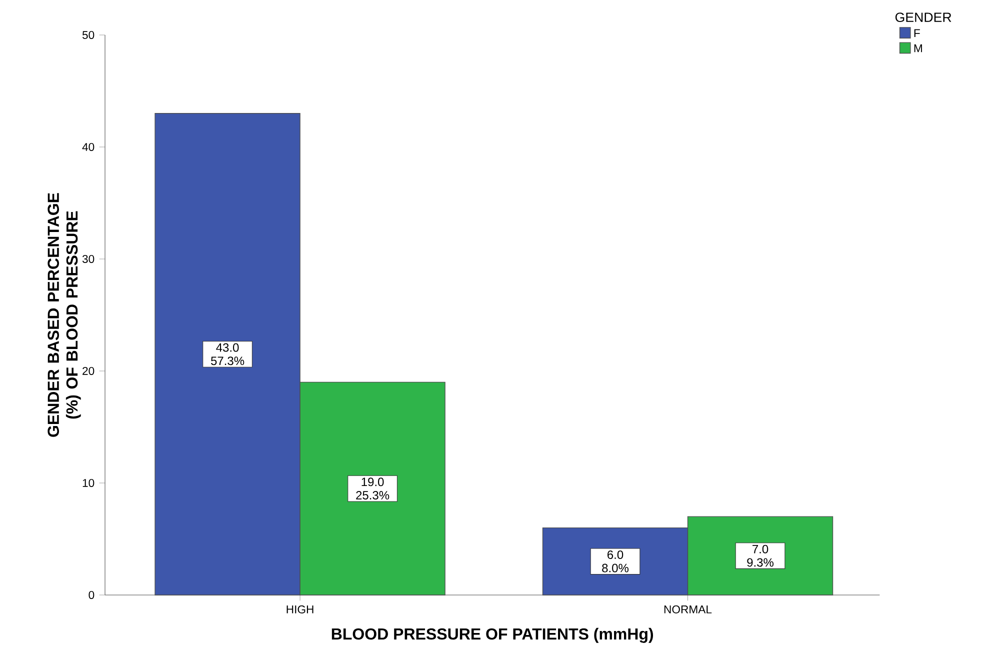 This screenshot has height=666, width=988. Describe the element at coordinates (227, 354) in the screenshot. I see `data-label: 43.0 57.3%` at that location.